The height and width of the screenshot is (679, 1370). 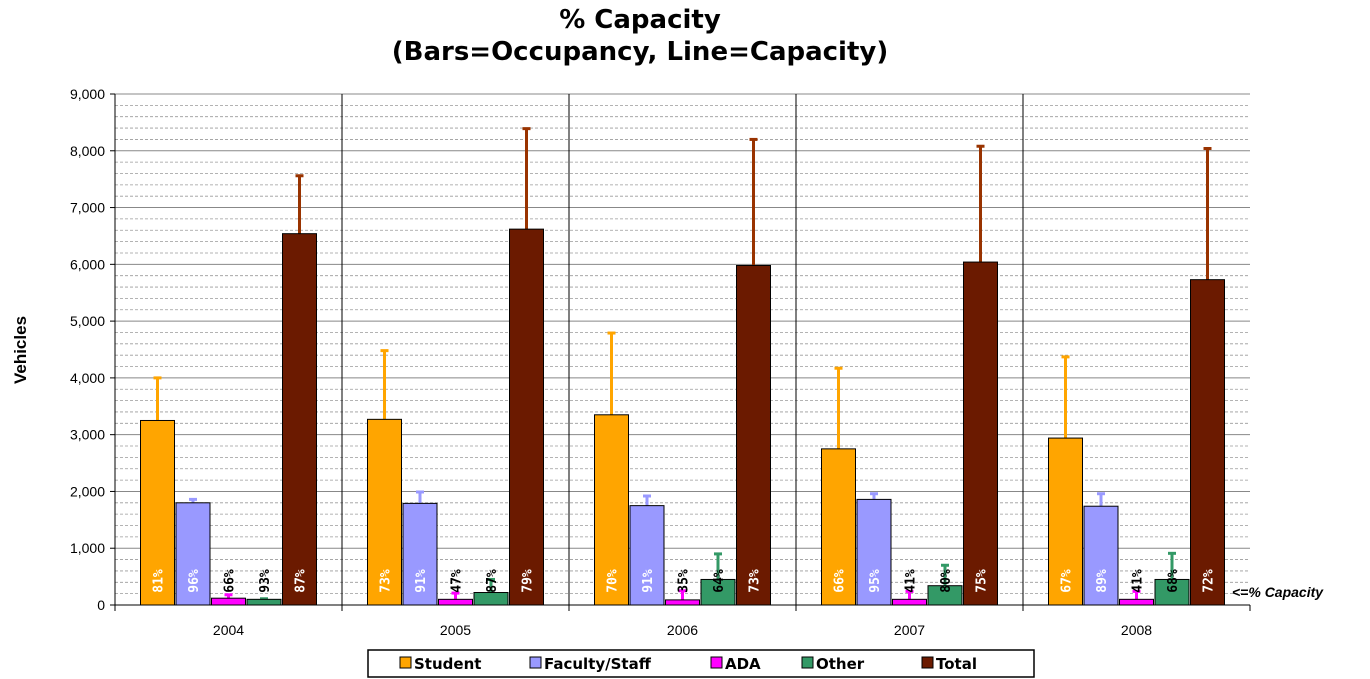 What do you see at coordinates (598, 664) in the screenshot?
I see `legend-label: Faculty/Staff` at bounding box center [598, 664].